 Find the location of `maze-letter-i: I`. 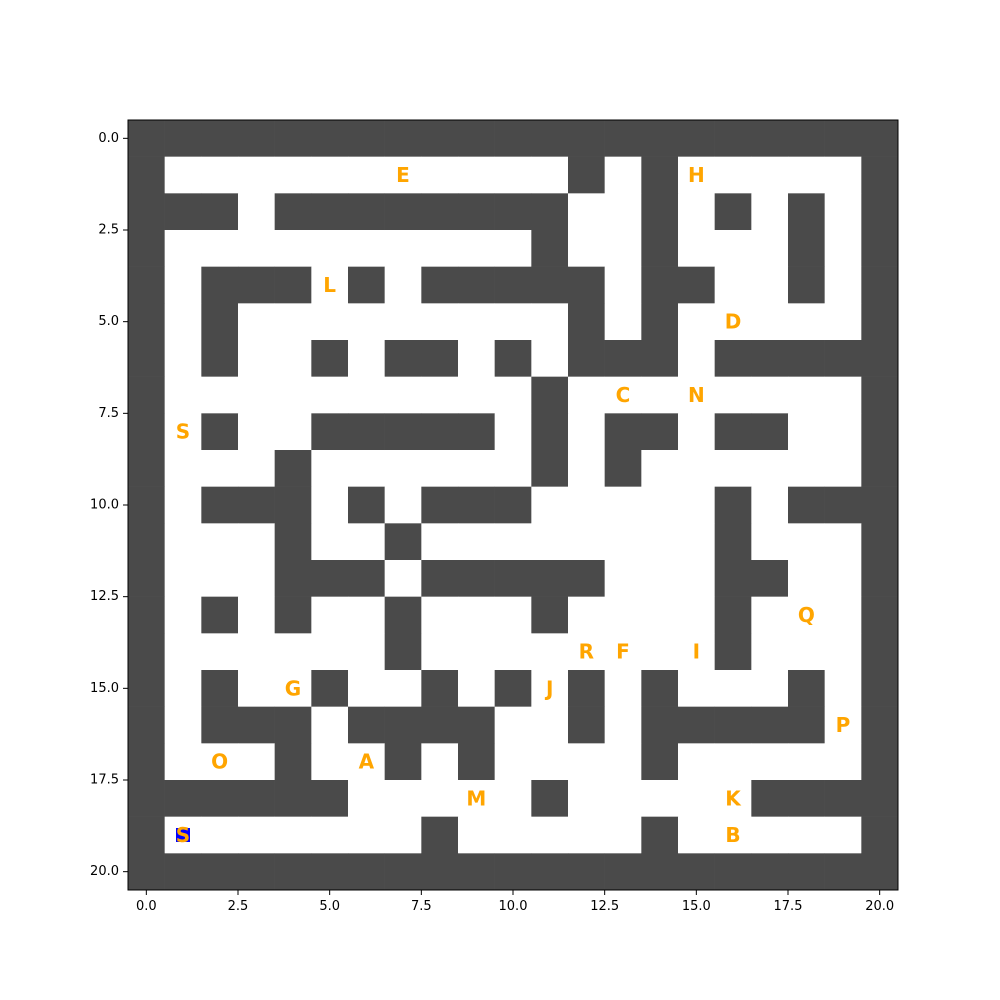

maze-letter-i: I is located at coordinates (696, 652).